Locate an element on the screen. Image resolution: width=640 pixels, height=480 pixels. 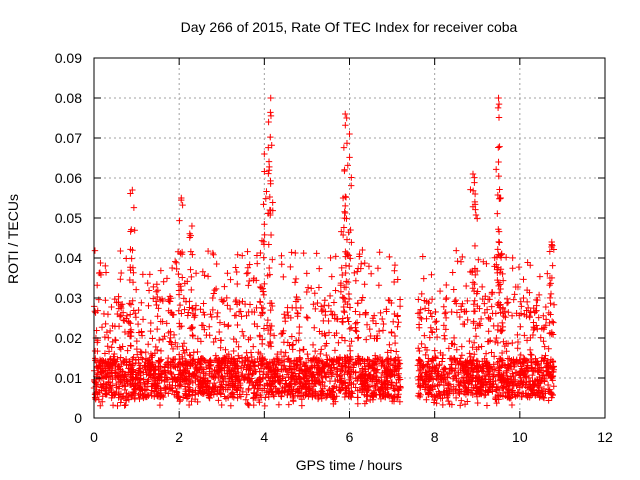
y-tick-label: 0.02 is located at coordinates (68, 338).